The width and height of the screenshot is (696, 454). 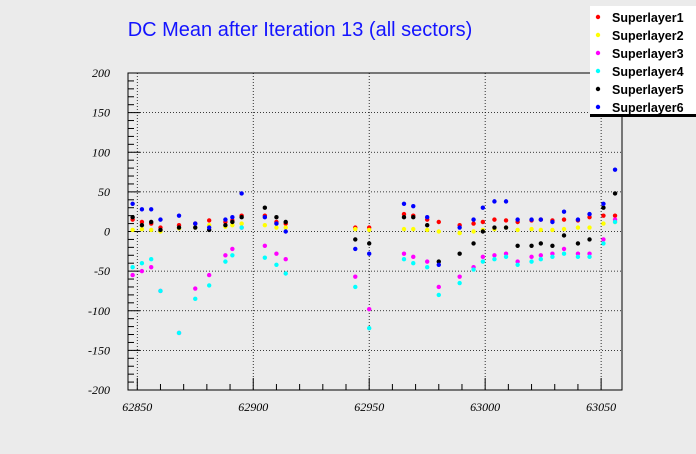 What do you see at coordinates (104, 192) in the screenshot?
I see `y-tick-label: 50` at bounding box center [104, 192].